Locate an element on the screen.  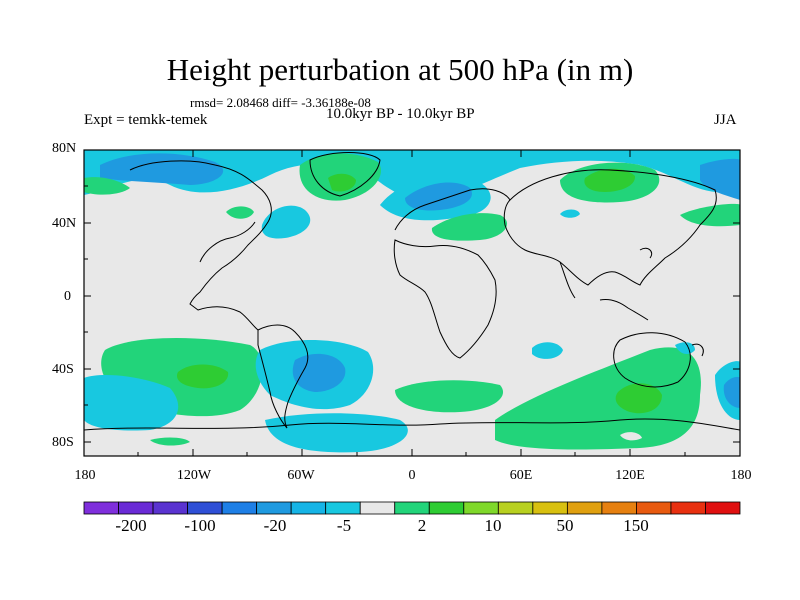
coastline-north-america is located at coordinates (200, 245).